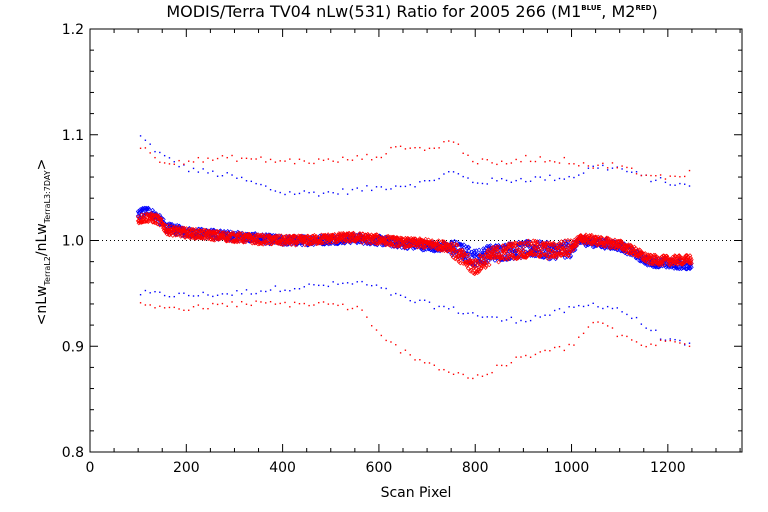 This screenshot has height=512, width=768. Describe the element at coordinates (643, 8) in the screenshot. I see `chart-title-sup-red: RED` at that location.